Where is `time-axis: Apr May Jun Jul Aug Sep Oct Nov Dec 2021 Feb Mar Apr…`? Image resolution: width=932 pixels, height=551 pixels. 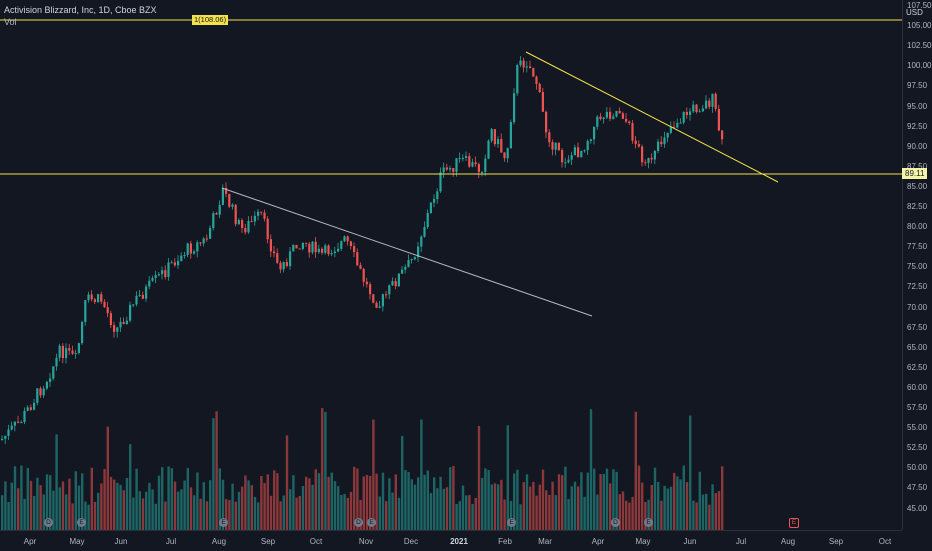 time-axis: Apr May Jun Jul Aug Sep Oct Nov Dec 2021 Feb Mar Apr… is located at coordinates (451, 540).